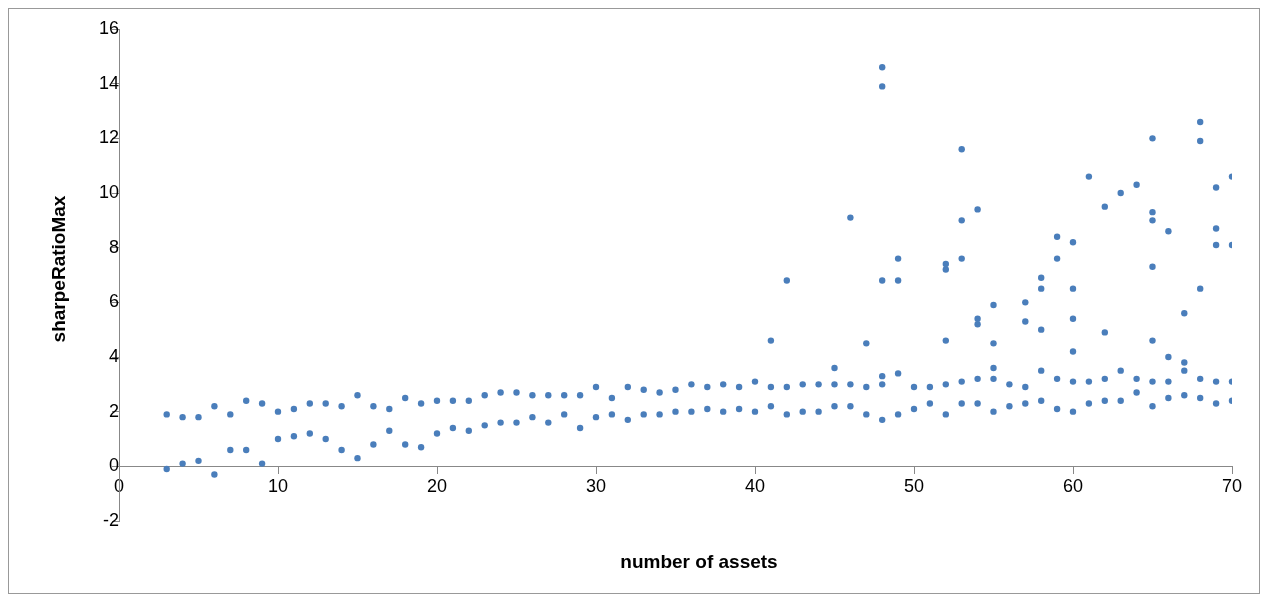 The height and width of the screenshot is (604, 1274). Describe the element at coordinates (1232, 486) in the screenshot. I see `x-tick-label: 70` at that location.